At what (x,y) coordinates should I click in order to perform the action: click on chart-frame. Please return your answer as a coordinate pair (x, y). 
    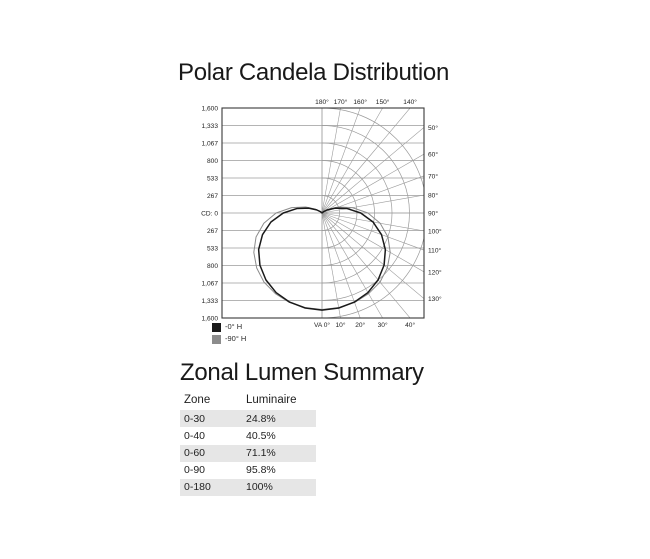
    Looking at the image, I should click on (323, 213).